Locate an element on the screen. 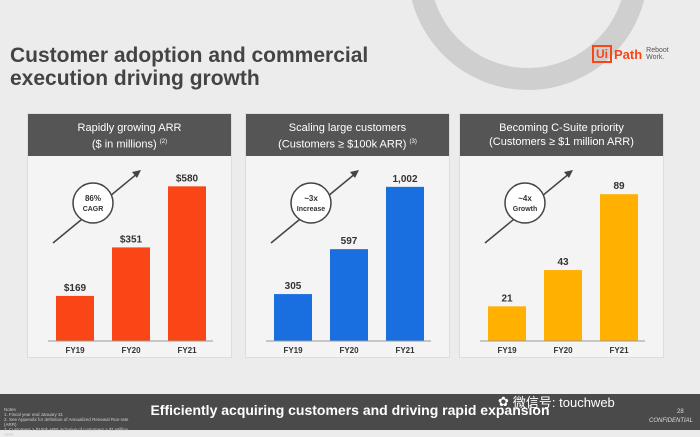 The image size is (700, 437). badge-caption: CAGR is located at coordinates (93, 209).